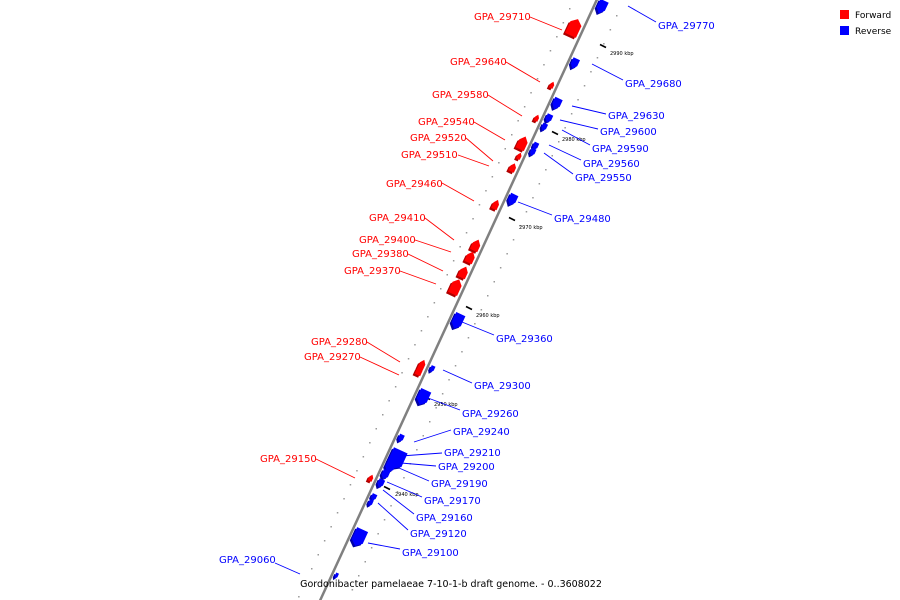 Image resolution: width=900 pixels, height=600 pixels. I want to click on gene-label: GPA_29240, so click(481, 432).